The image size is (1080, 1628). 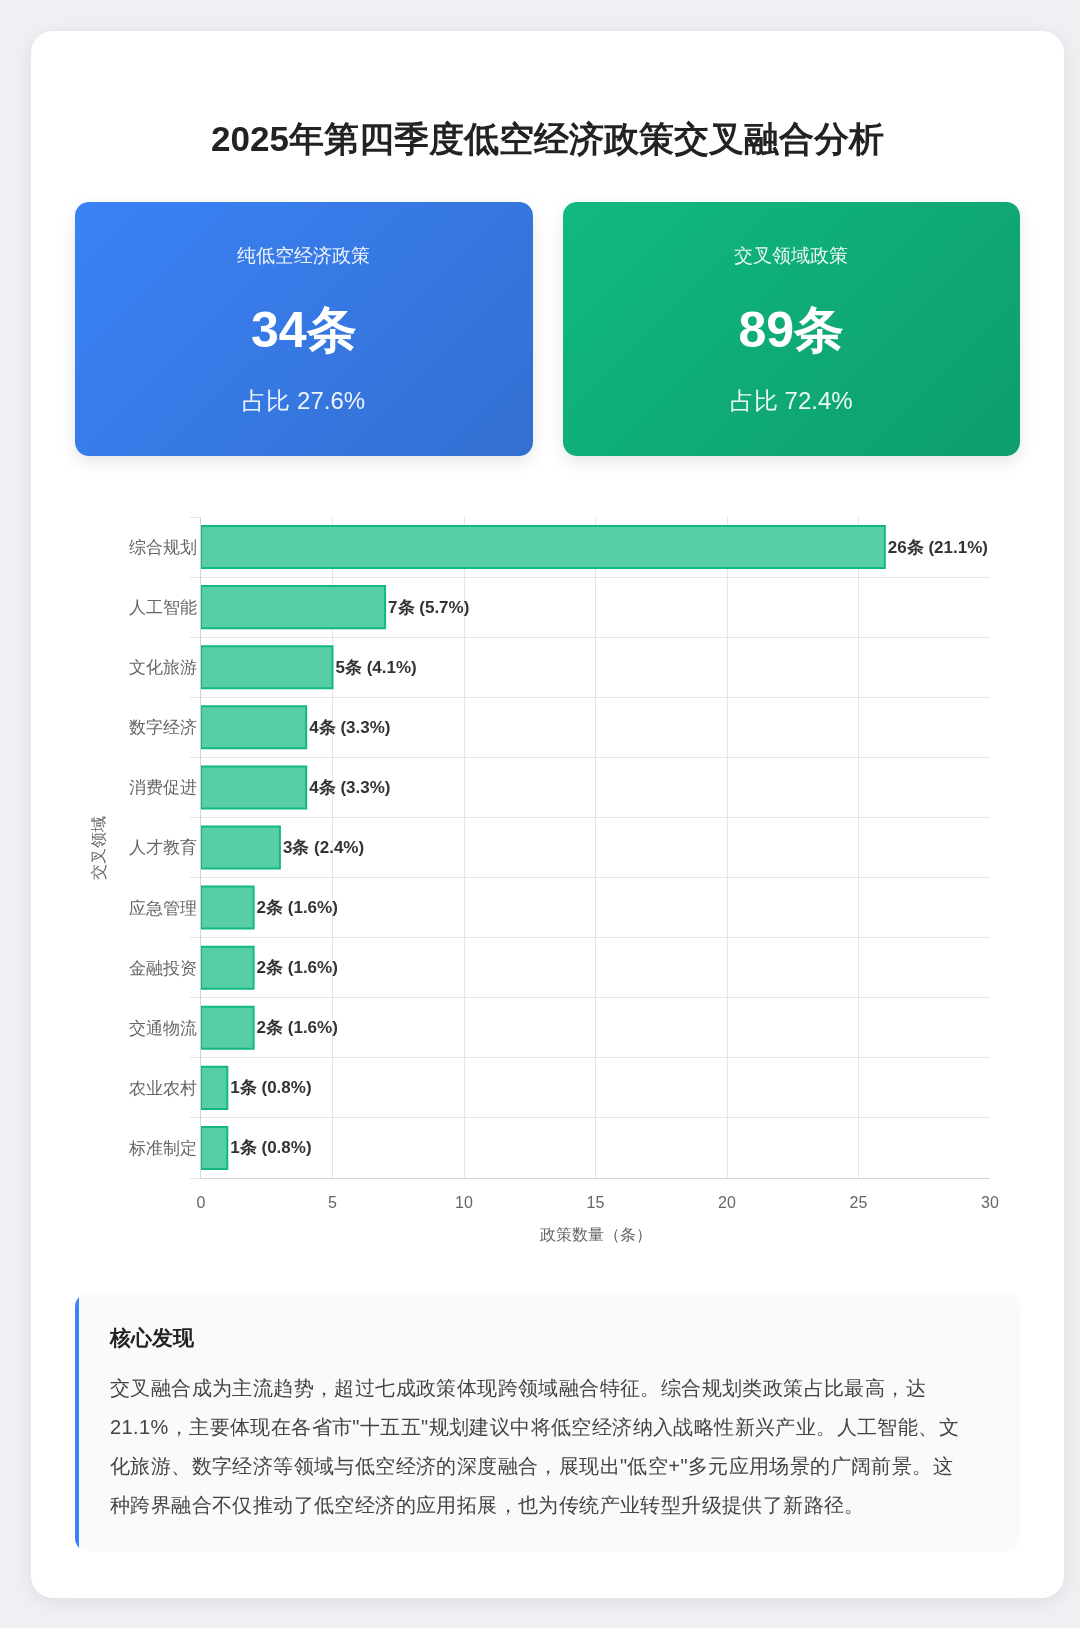 What do you see at coordinates (162, 1148) in the screenshot?
I see `y-tick-label: 标准制定` at bounding box center [162, 1148].